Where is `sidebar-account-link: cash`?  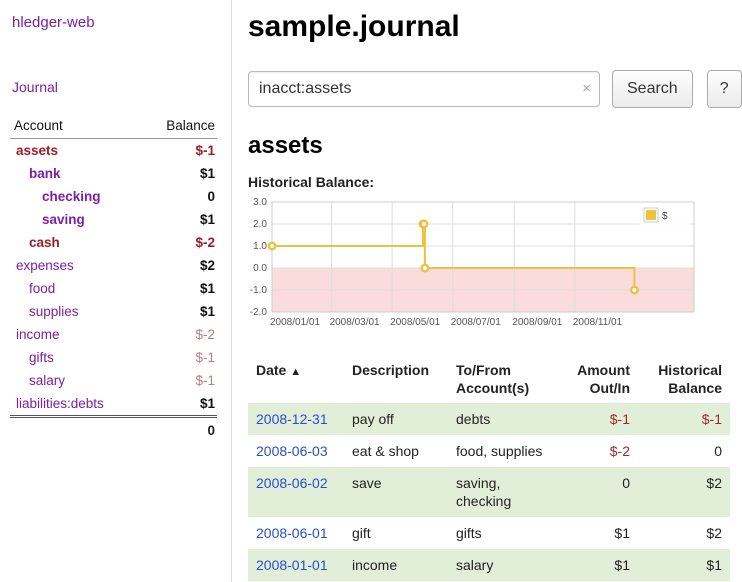
sidebar-account-link: cash is located at coordinates (44, 242).